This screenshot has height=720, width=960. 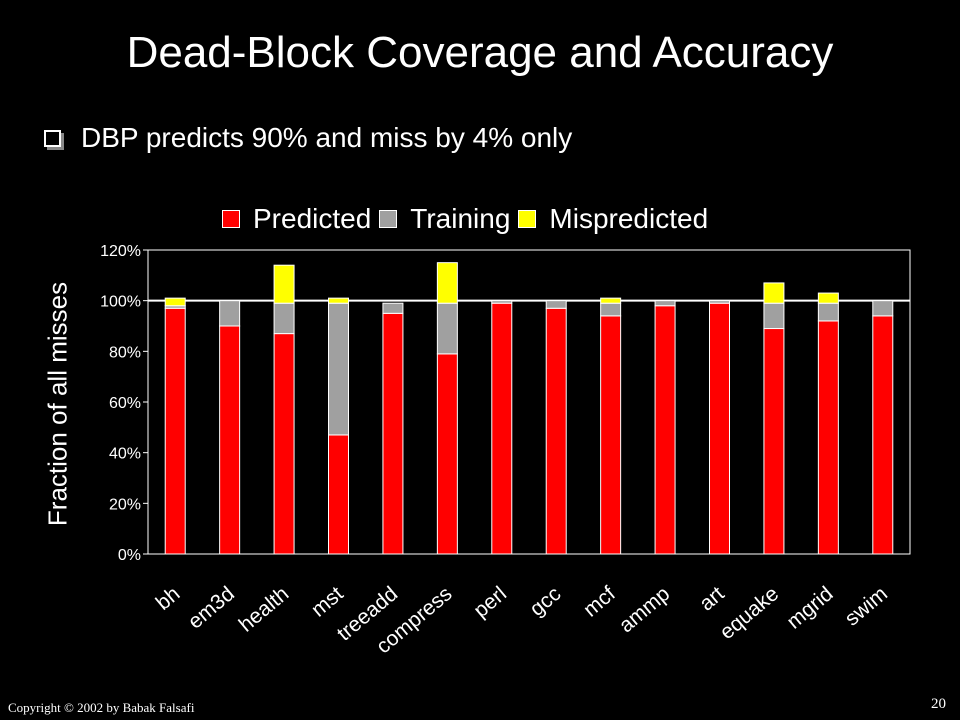 What do you see at coordinates (611, 309) in the screenshot?
I see `bar-training-mcf` at bounding box center [611, 309].